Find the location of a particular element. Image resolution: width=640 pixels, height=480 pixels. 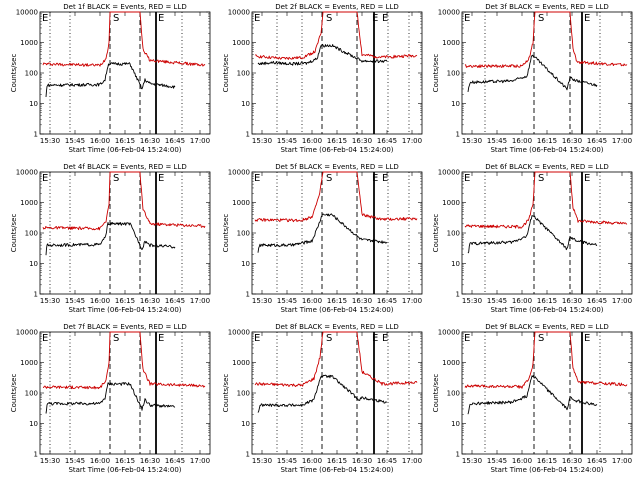

panel-title: Det 2f BLACK = Events, RED = LLD is located at coordinates (336, 7).